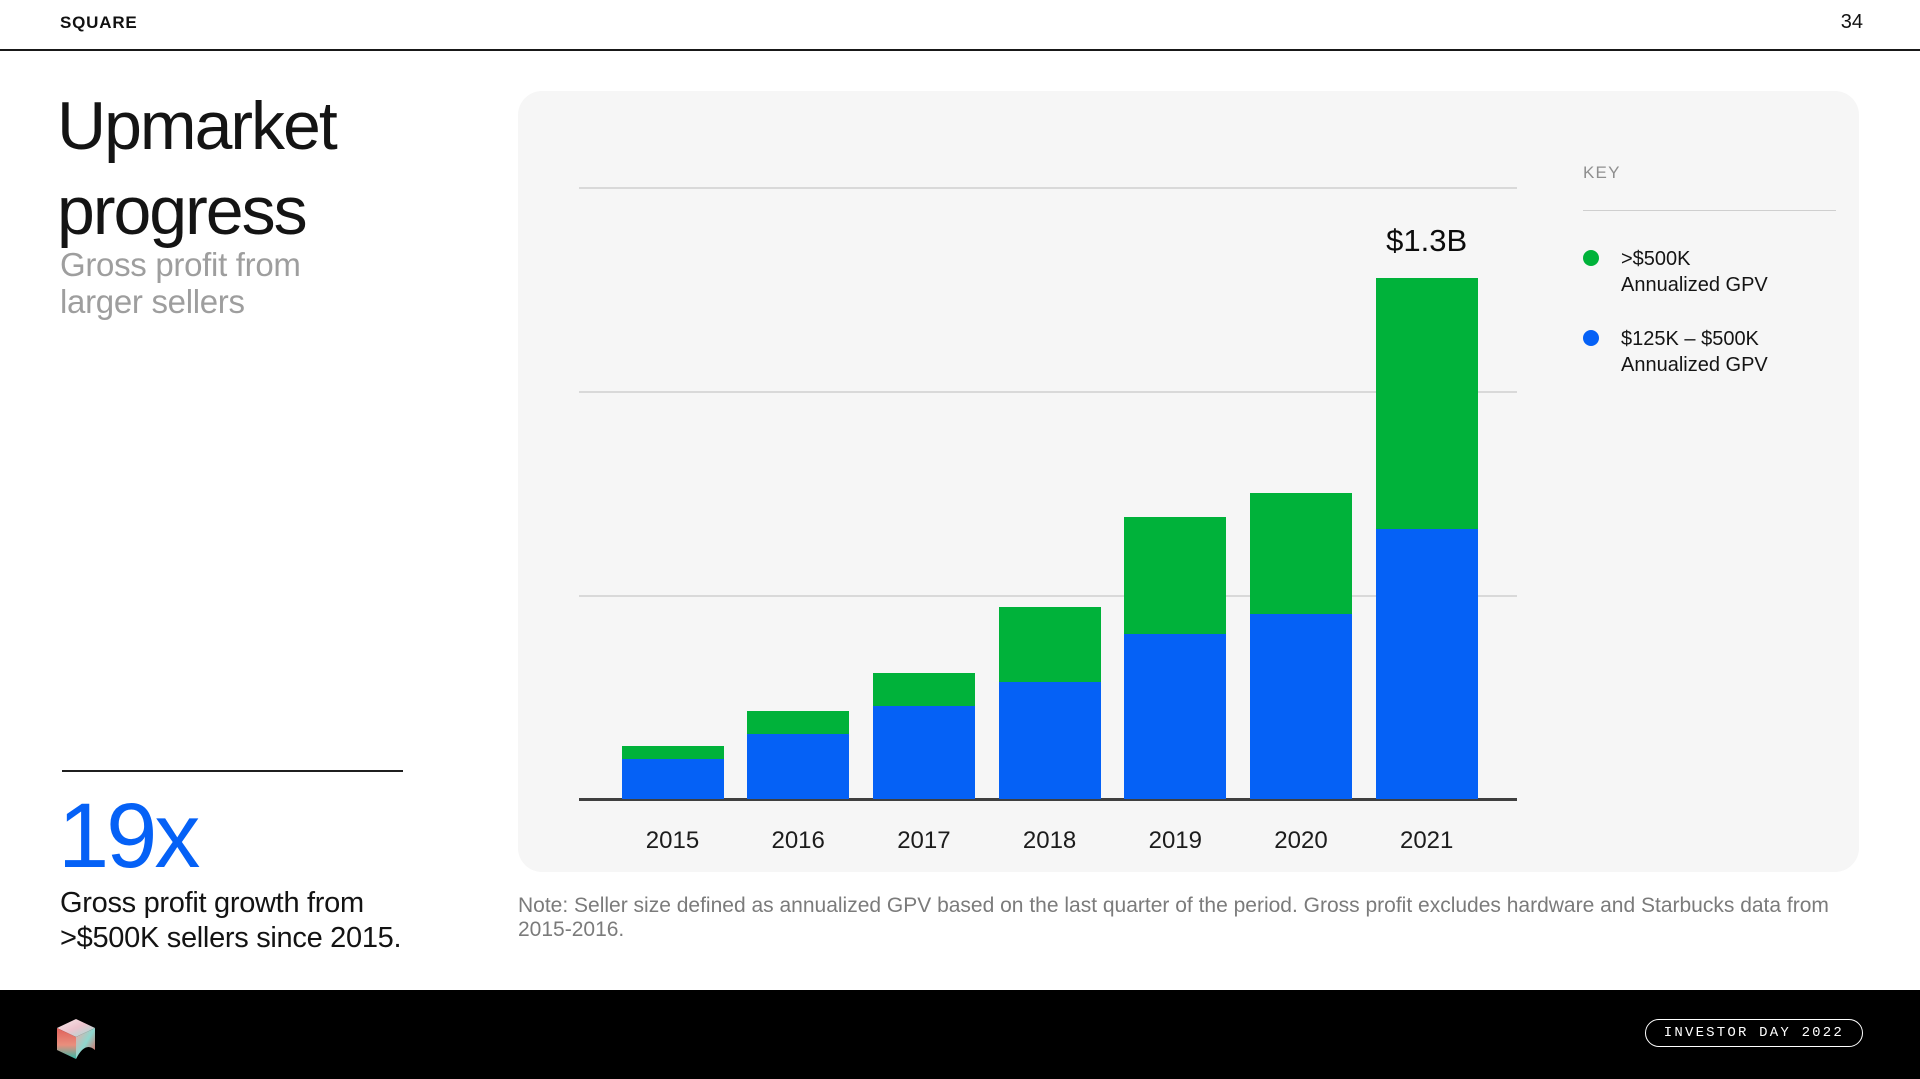 This screenshot has width=1920, height=1079. What do you see at coordinates (672, 753) in the screenshot?
I see `bar-2015-segment-over-500k` at bounding box center [672, 753].